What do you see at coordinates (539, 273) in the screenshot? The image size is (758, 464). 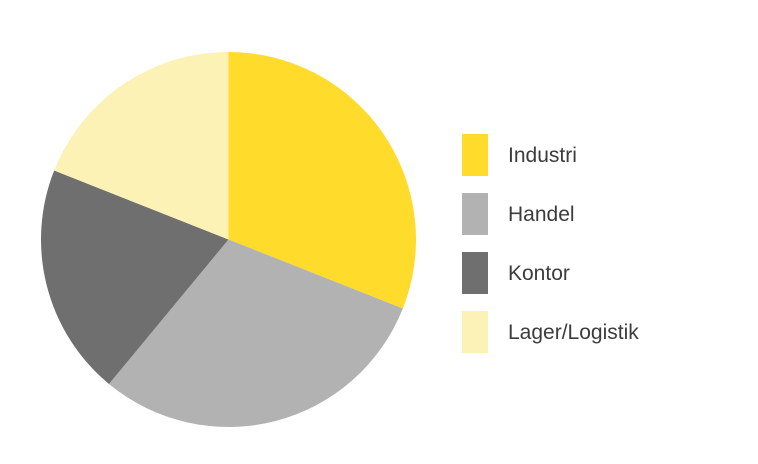 I see `legend-label-kontor: Kontor` at bounding box center [539, 273].